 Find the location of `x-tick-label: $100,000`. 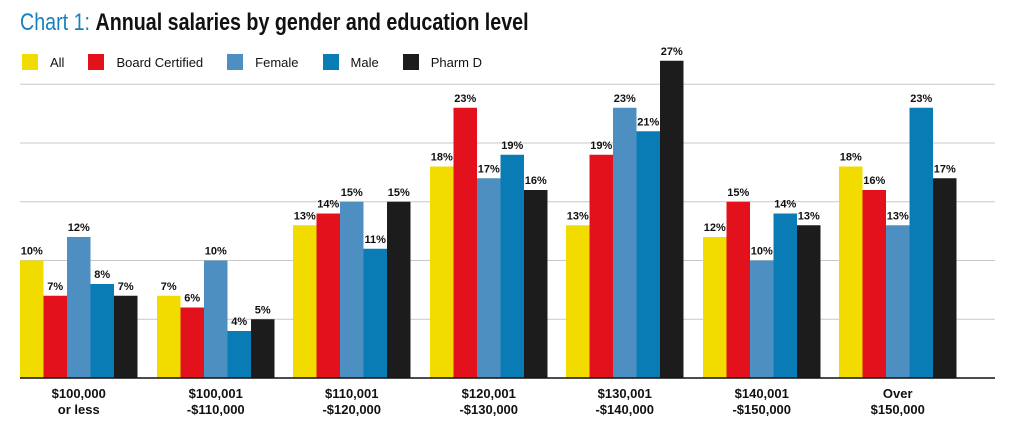

x-tick-label: $100,000 is located at coordinates (79, 393).